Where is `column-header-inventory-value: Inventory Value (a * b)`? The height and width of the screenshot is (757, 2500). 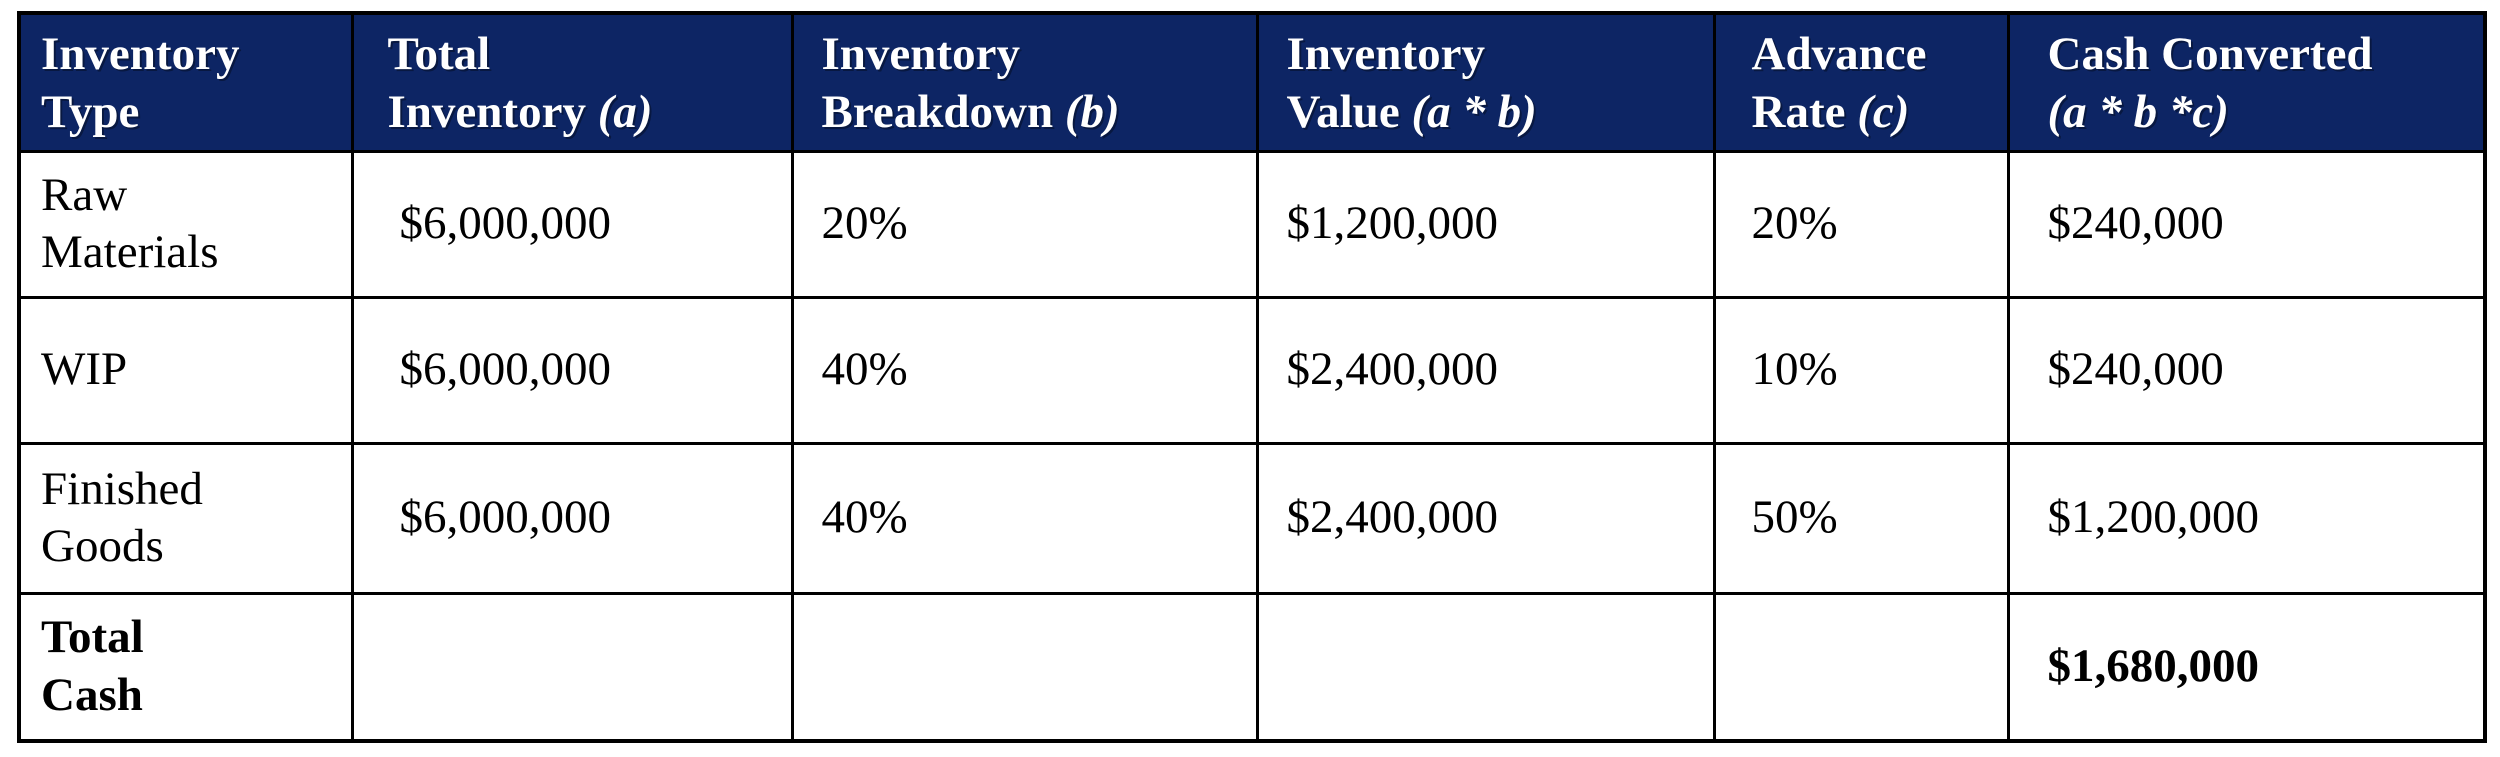
column-header-inventory-value: Inventory Value (a * b) is located at coordinates (1485, 82).